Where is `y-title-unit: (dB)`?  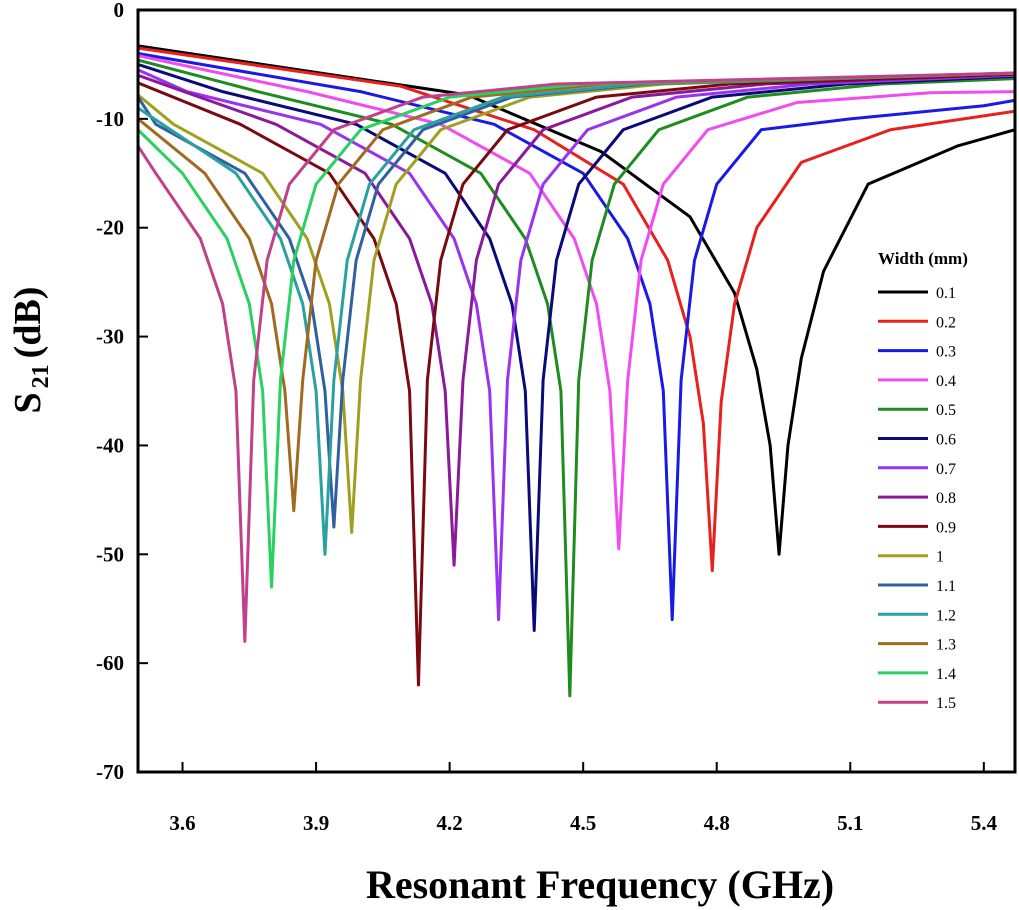
y-title-unit: (dB) is located at coordinates (28, 323).